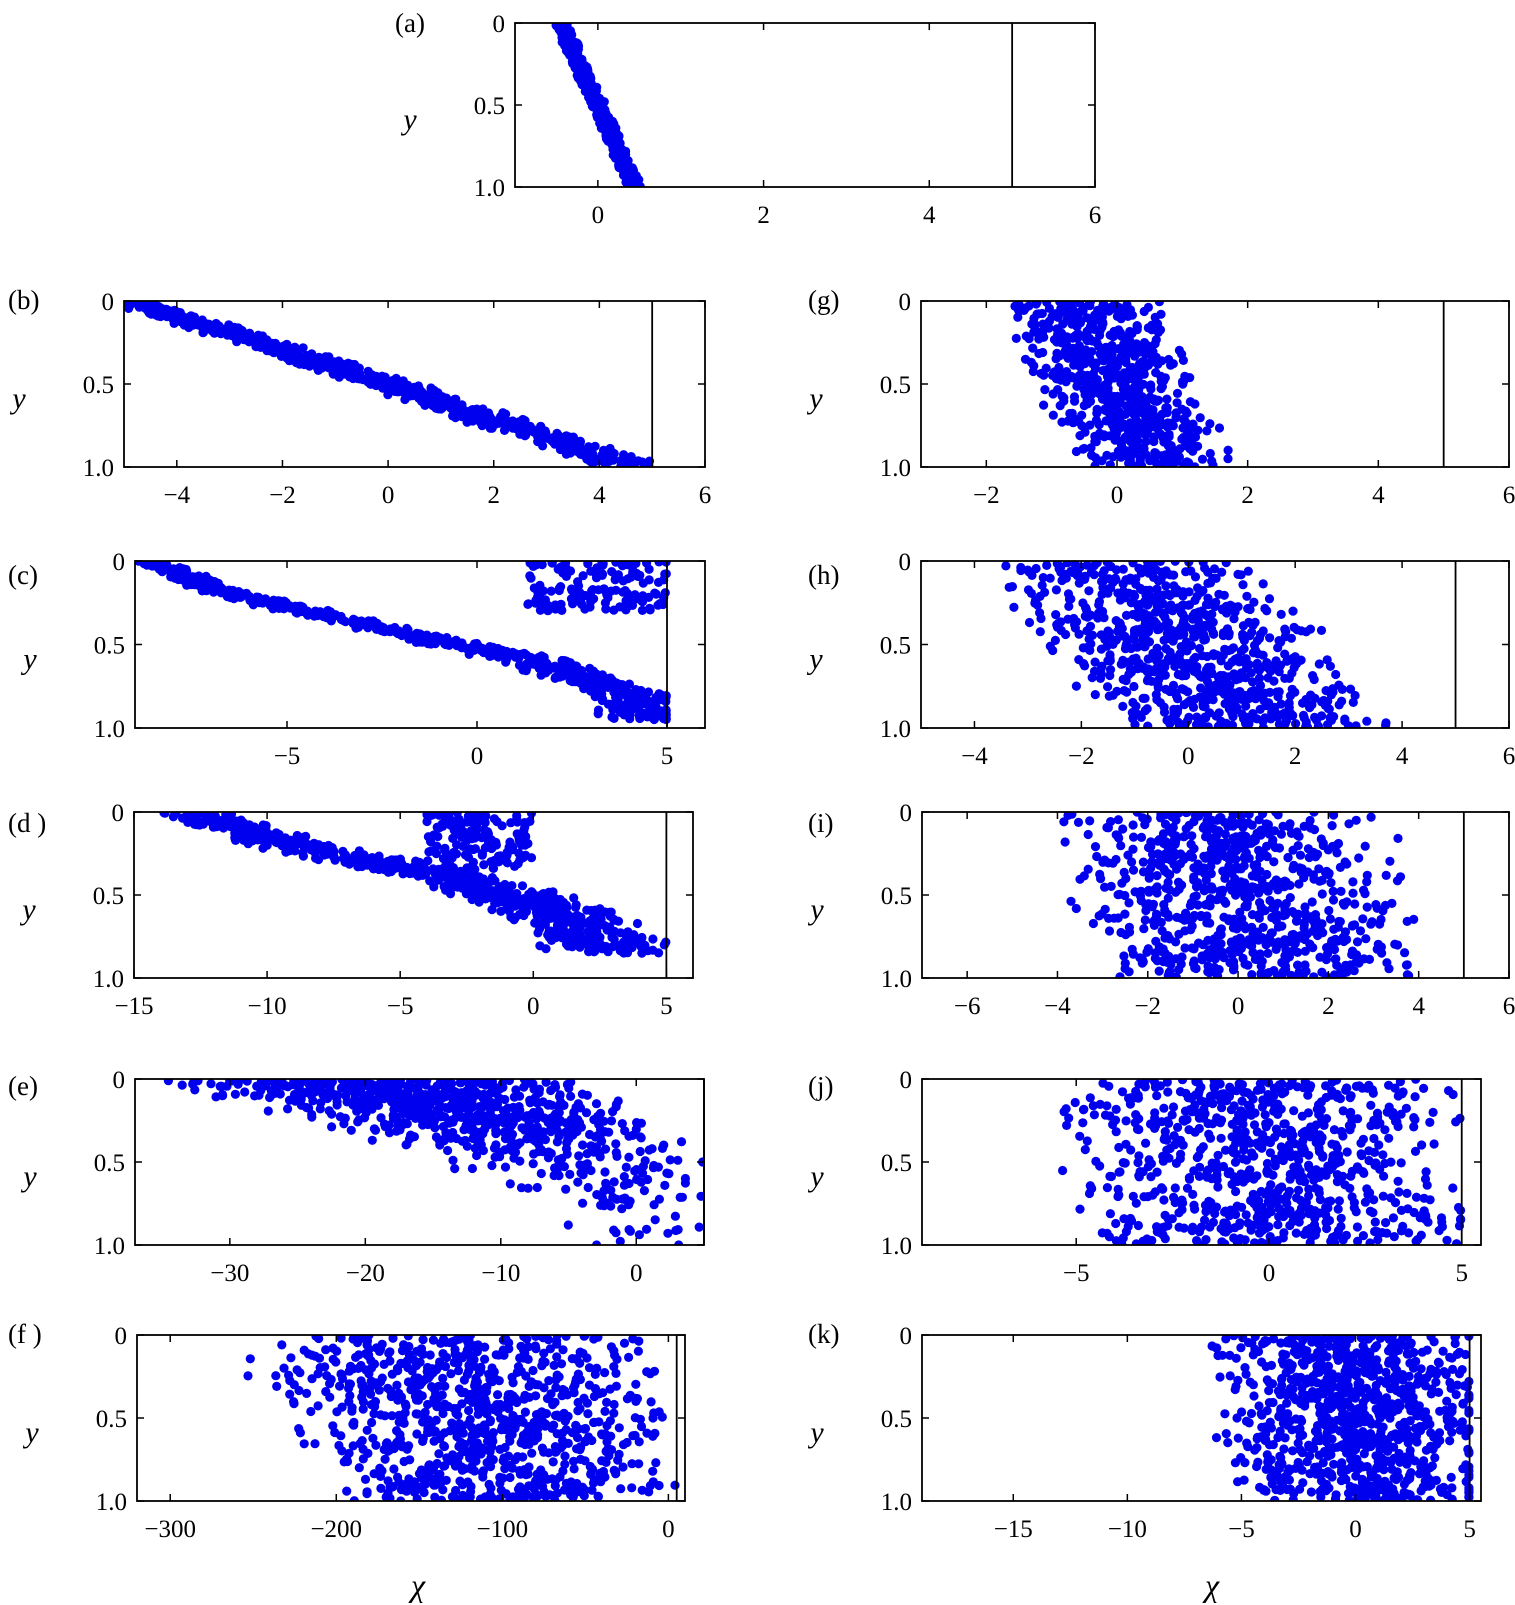 The image size is (1515, 1605). What do you see at coordinates (23, 575) in the screenshot?
I see `panel-label: (c)` at bounding box center [23, 575].